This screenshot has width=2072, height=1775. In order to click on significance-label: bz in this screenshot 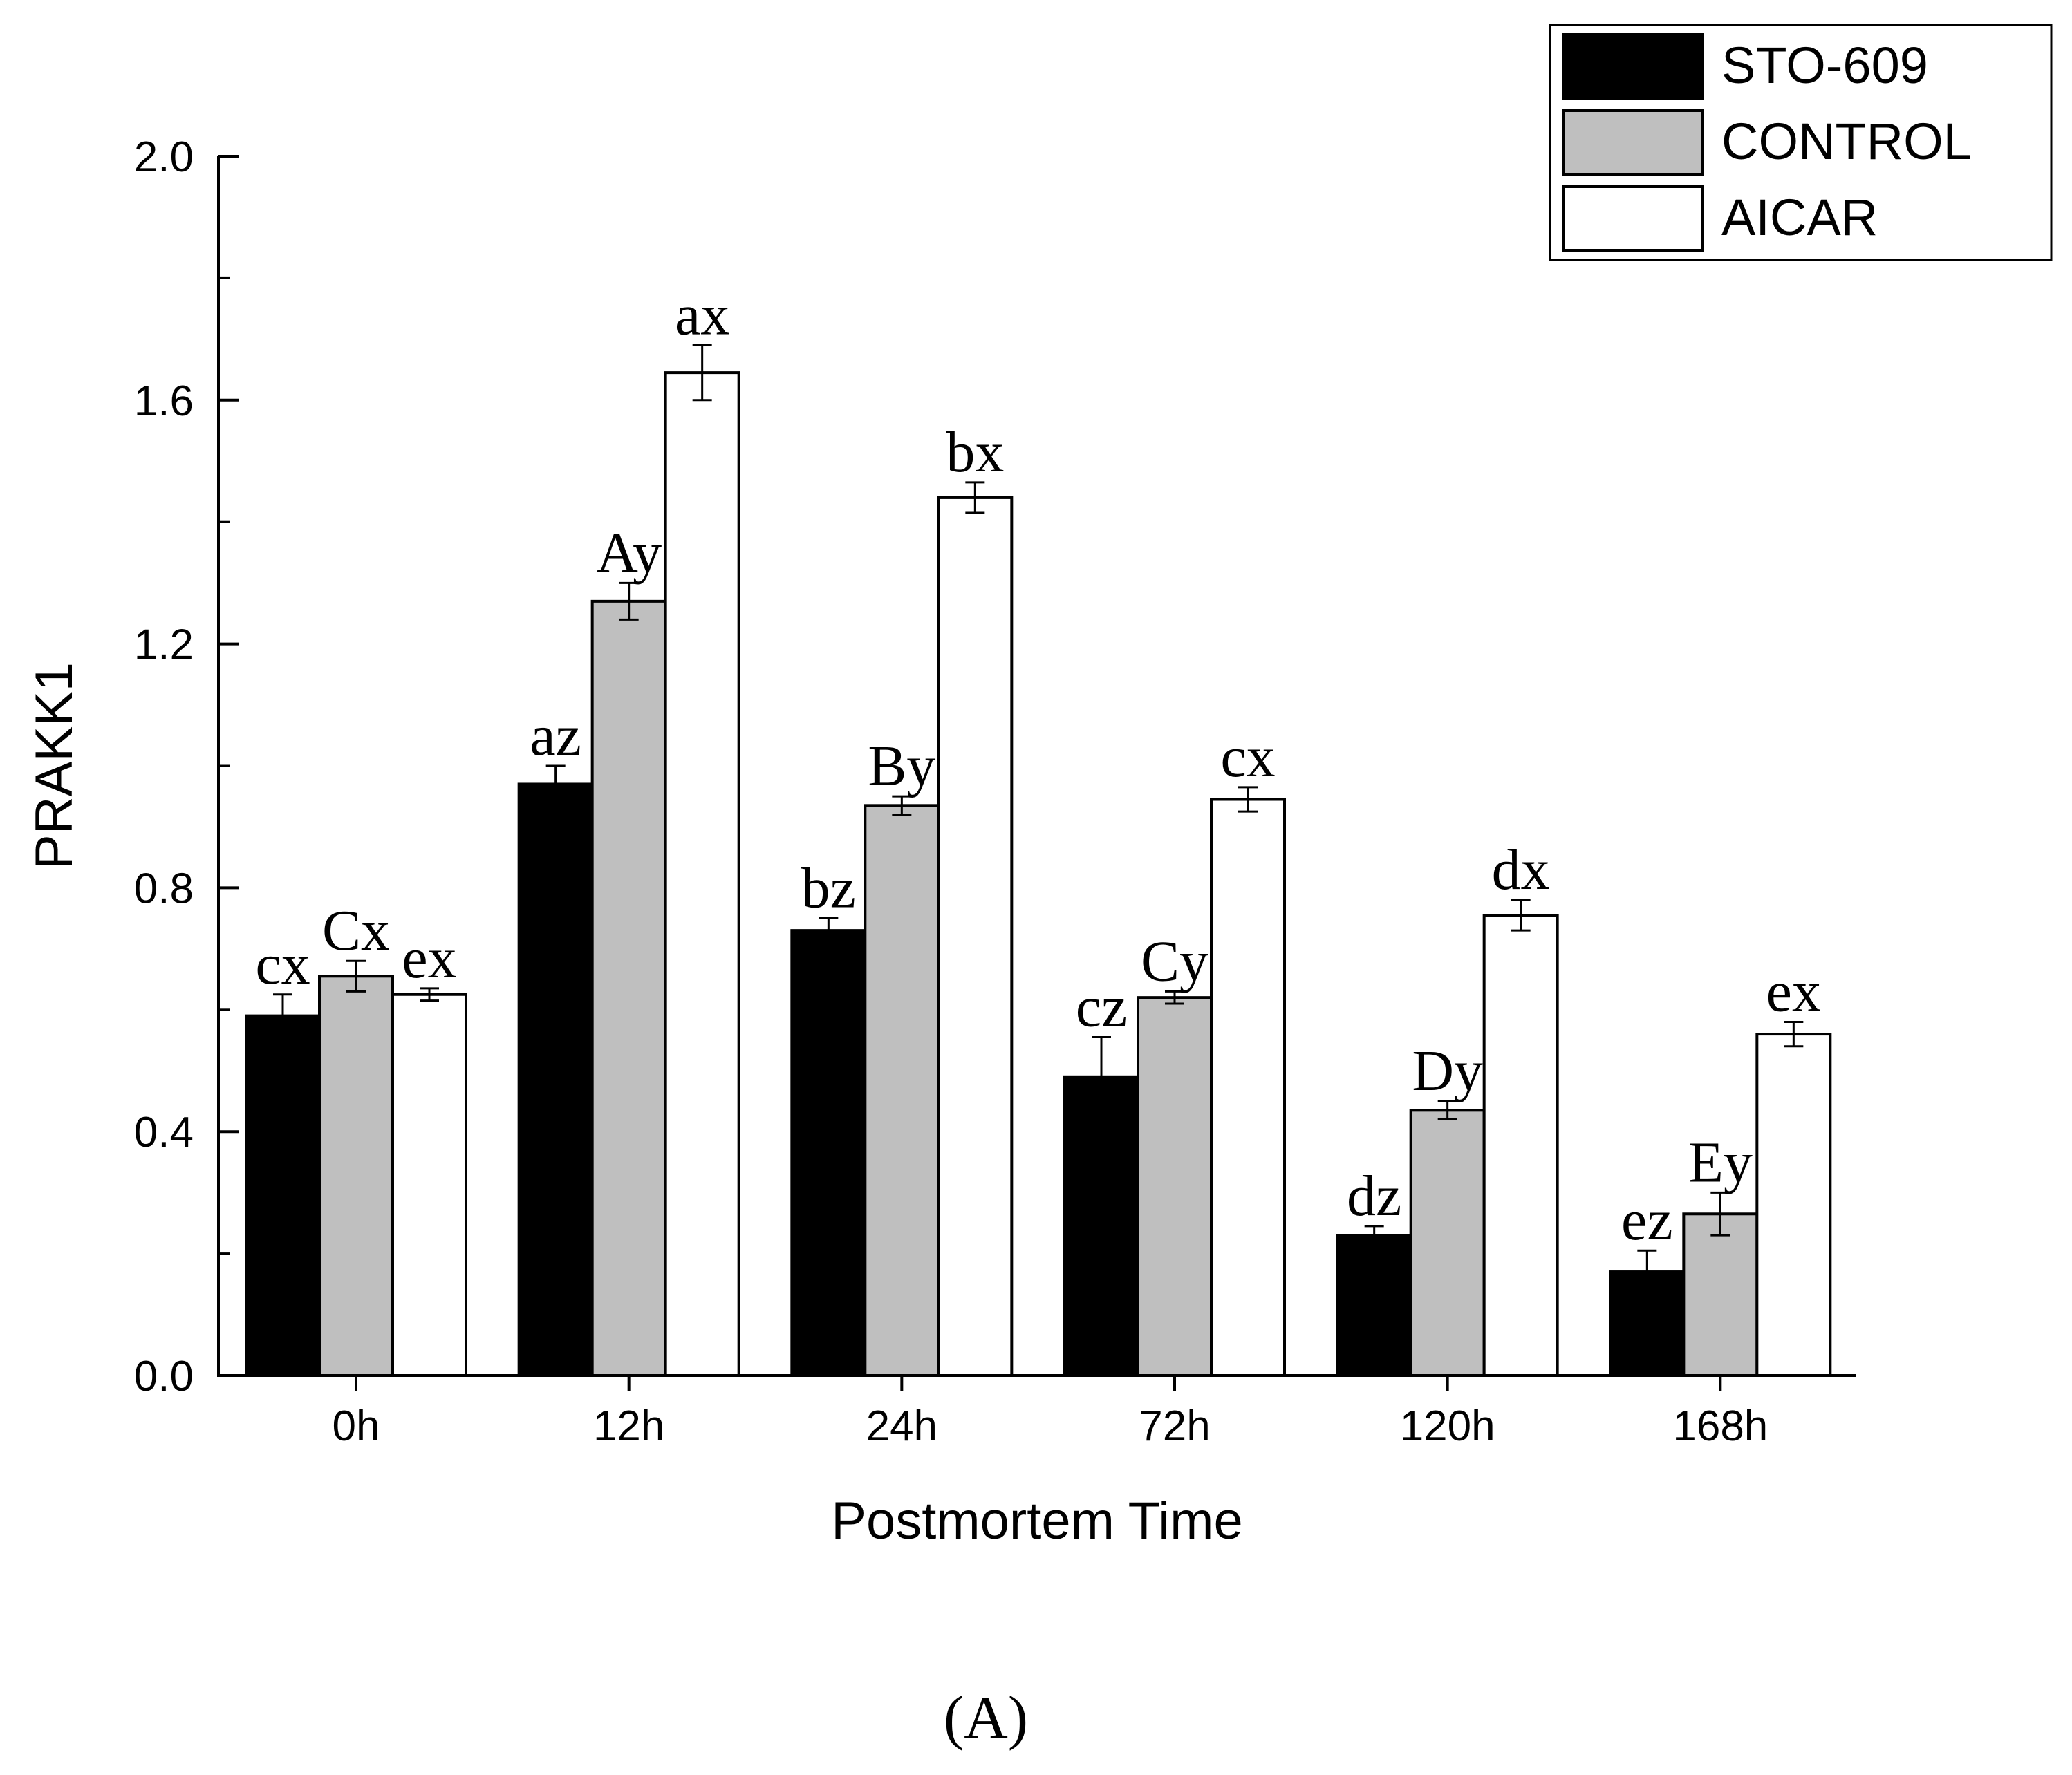, I will do `click(828, 888)`.